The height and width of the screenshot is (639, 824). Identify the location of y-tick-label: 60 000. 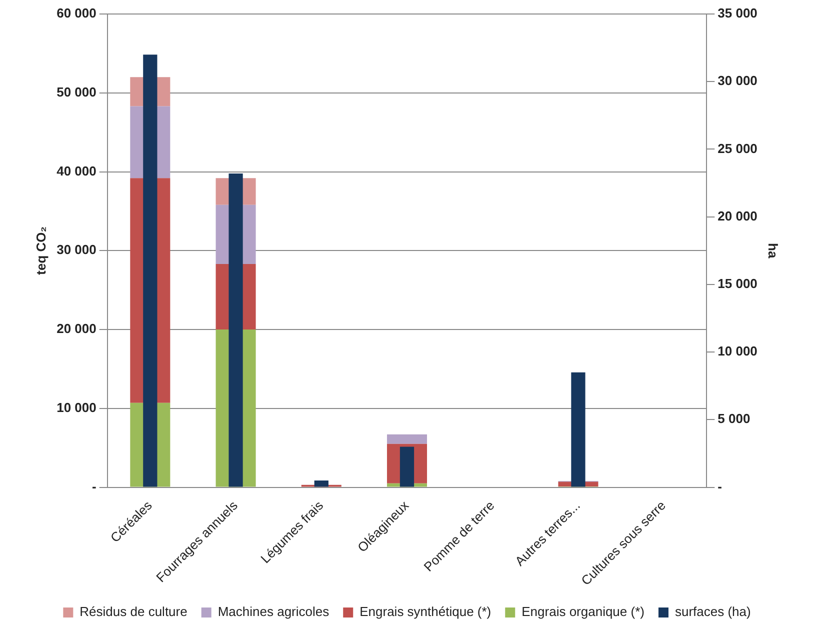
(76, 13).